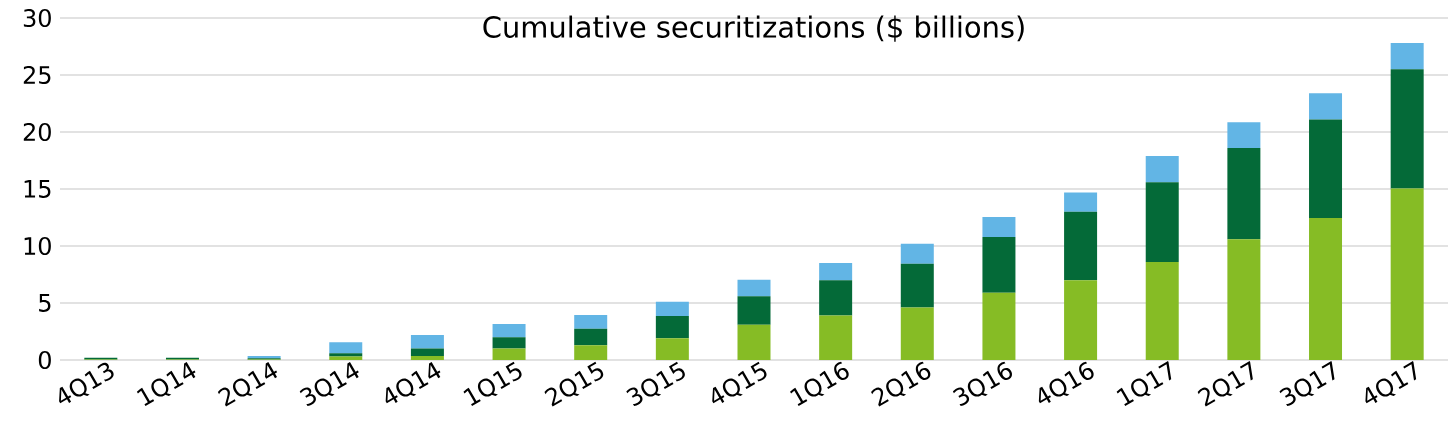  I want to click on y-tick-label: 5, so click(45, 303).